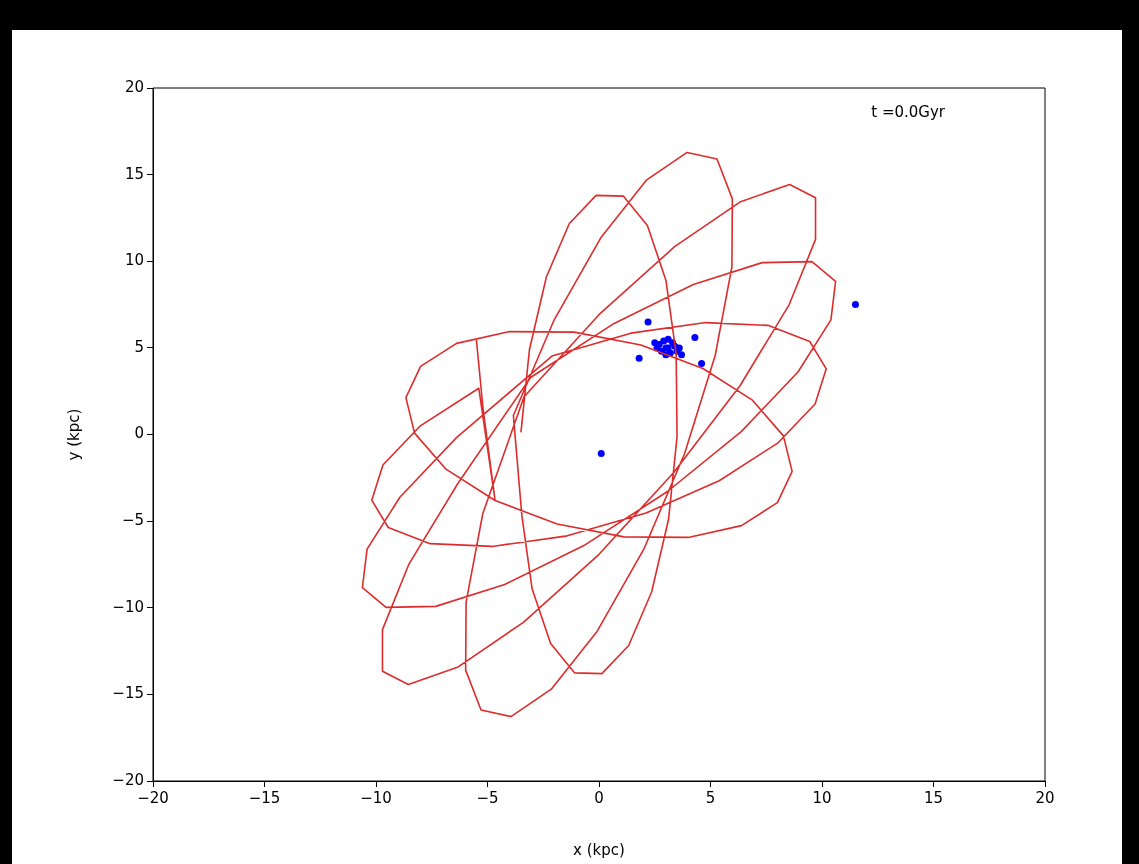  Describe the element at coordinates (822, 797) in the screenshot. I see `x-tick-label: 10` at that location.